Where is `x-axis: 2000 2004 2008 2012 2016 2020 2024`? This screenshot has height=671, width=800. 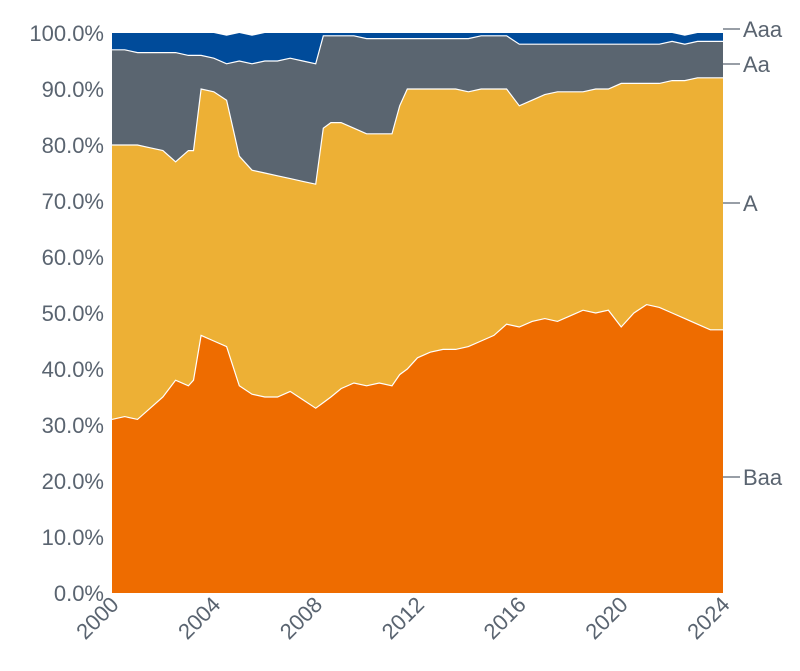
x-axis: 2000 2004 2008 2012 2016 2020 2024 is located at coordinates (402, 618).